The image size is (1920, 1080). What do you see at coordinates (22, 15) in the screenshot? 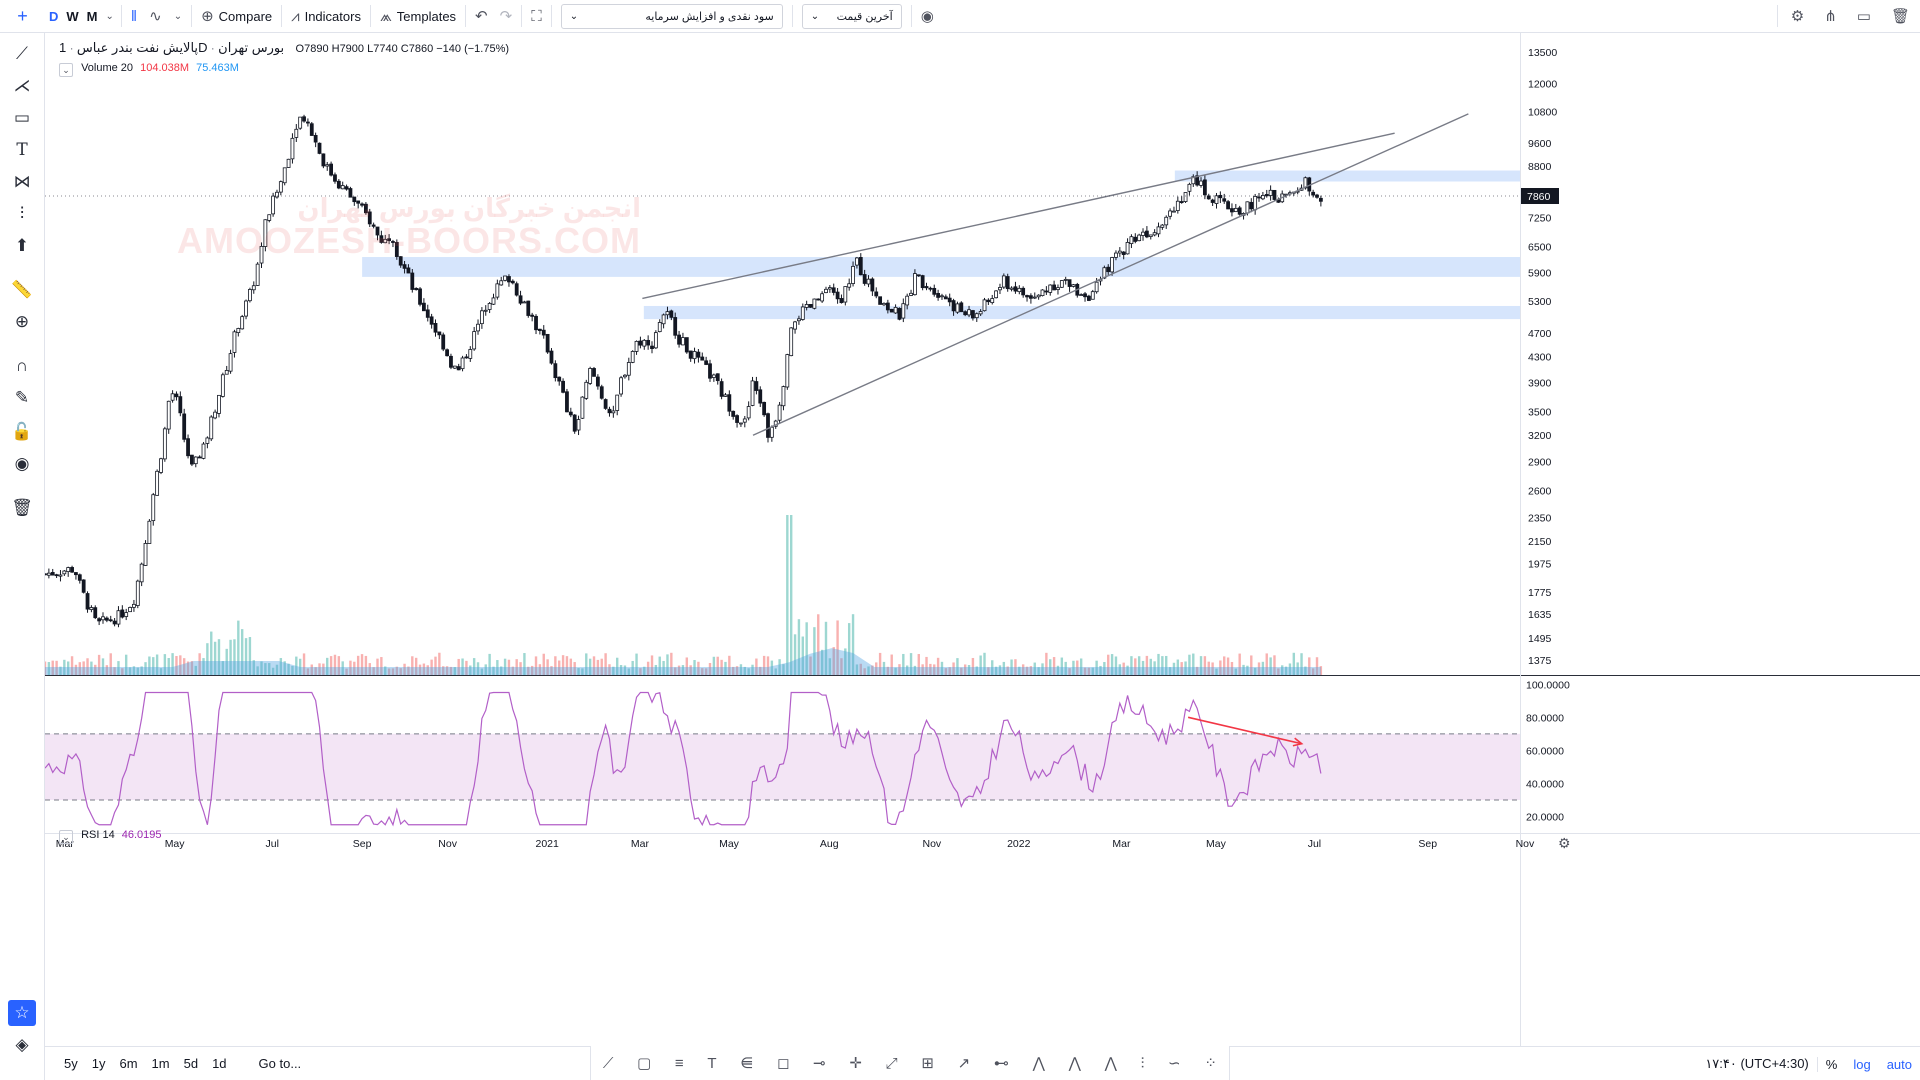
I see `crosshair-icon: +` at bounding box center [22, 15].